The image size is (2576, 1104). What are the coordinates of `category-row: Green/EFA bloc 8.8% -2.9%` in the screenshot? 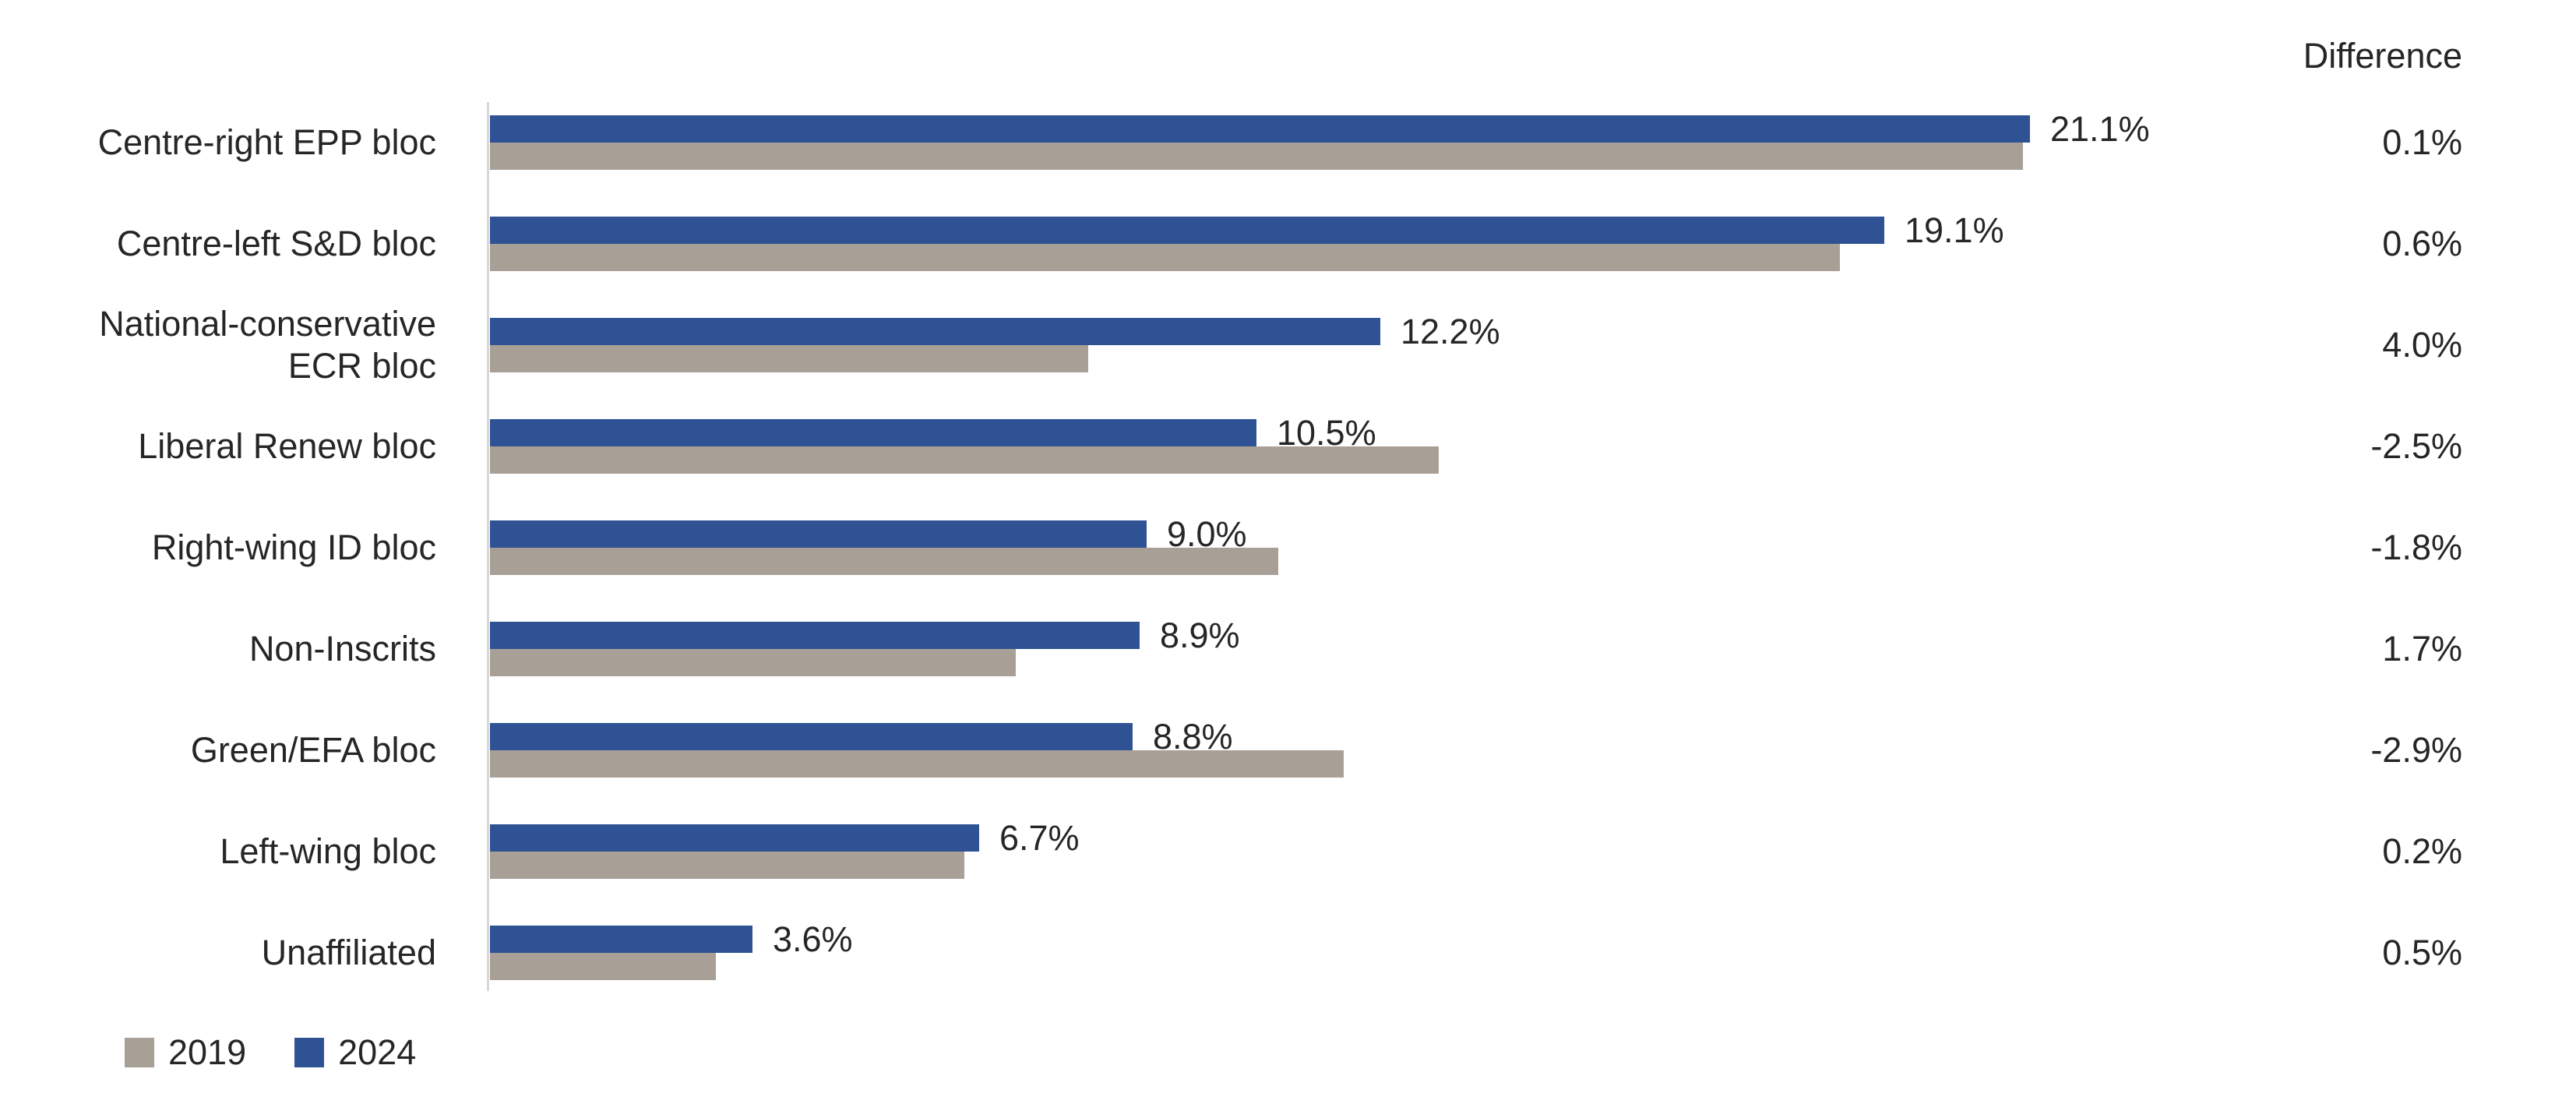 It's located at (1288, 747).